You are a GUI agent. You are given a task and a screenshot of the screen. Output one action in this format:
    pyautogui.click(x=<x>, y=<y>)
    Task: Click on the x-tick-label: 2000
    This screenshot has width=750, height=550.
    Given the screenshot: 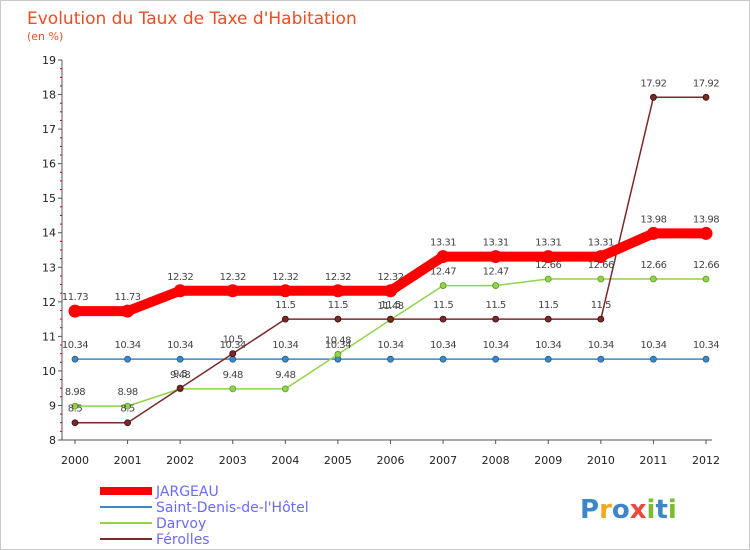 What is the action you would take?
    pyautogui.click(x=75, y=460)
    